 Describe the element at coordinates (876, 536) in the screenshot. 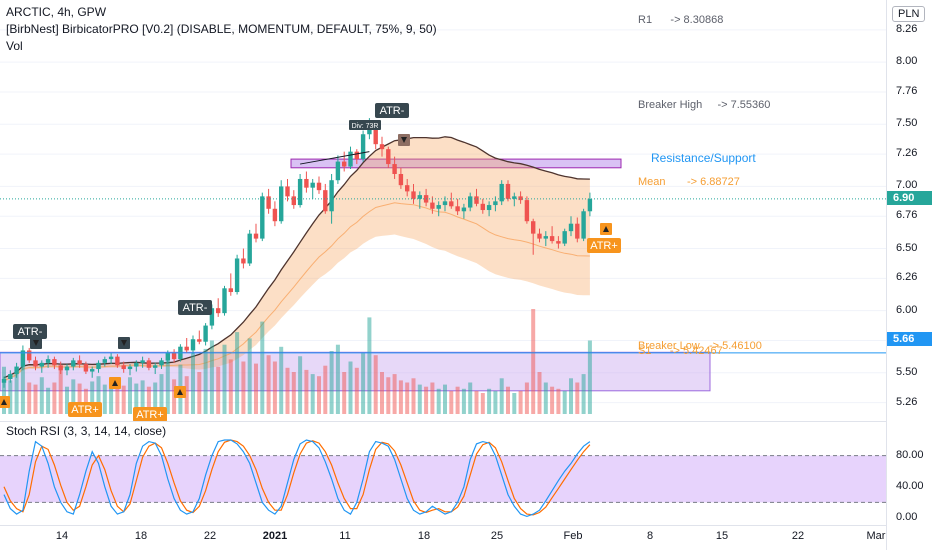

I see `time-tick-label: Mar` at that location.